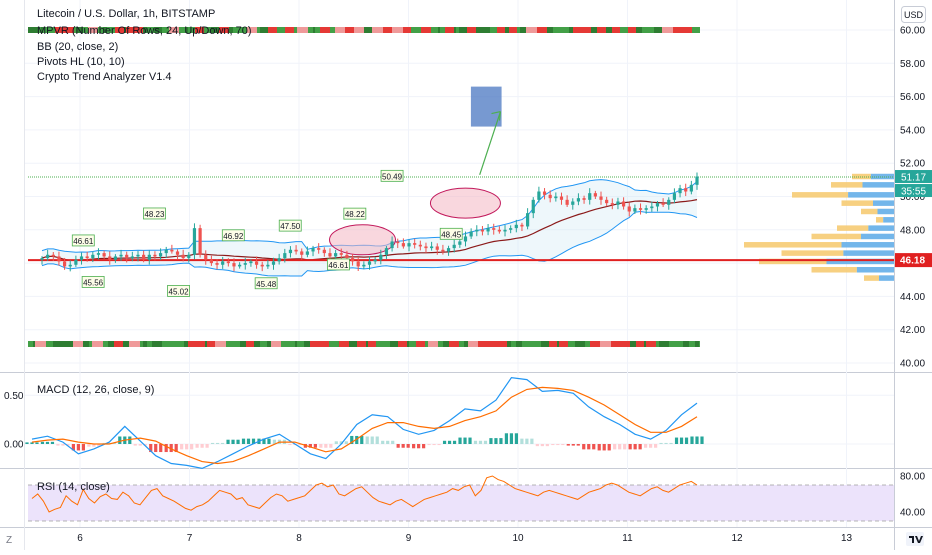 Image resolution: width=932 pixels, height=555 pixels. I want to click on indicator-trend-analyzer: Crypto Trend Analyzer V1.4, so click(104, 77).